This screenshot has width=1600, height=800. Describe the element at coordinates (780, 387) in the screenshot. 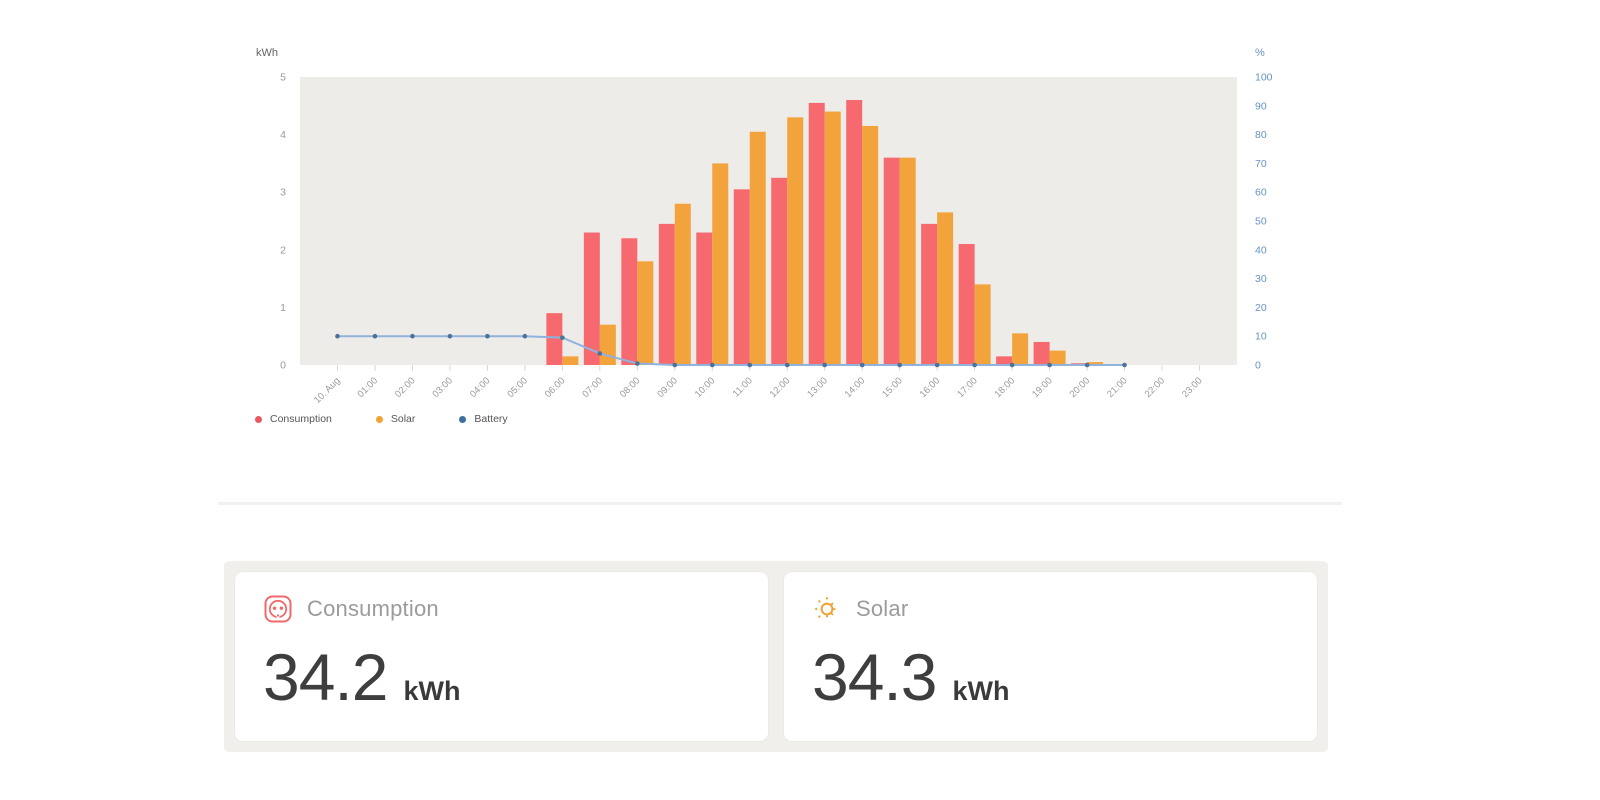

I see `x-axis-label: 12:00` at that location.